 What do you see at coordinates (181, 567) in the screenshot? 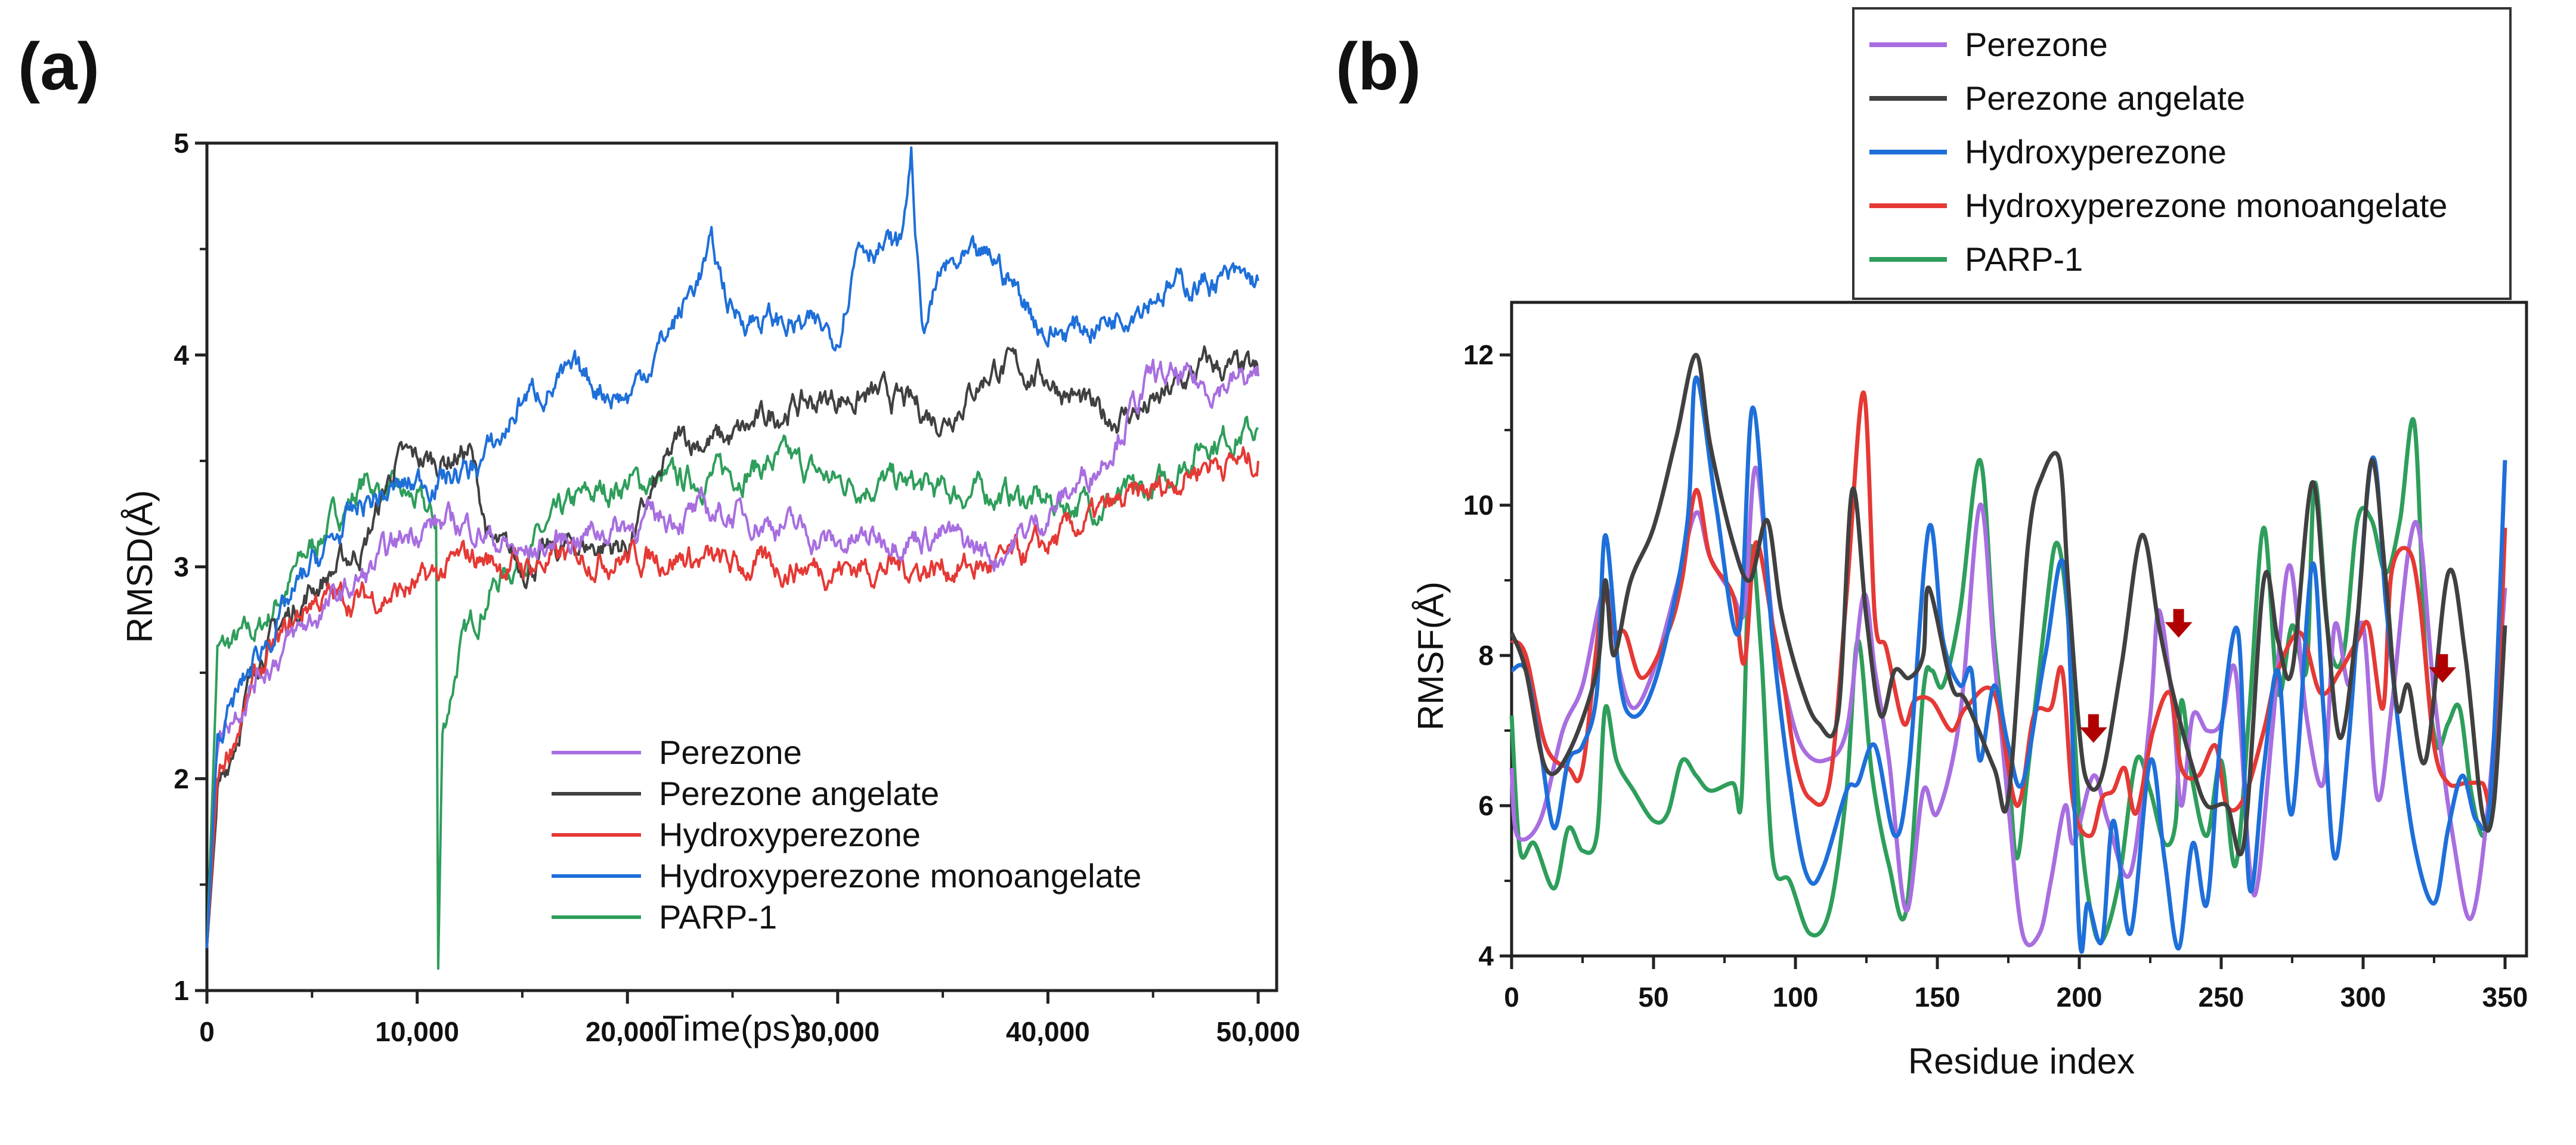
I see `y-tick-label: 3` at bounding box center [181, 567].